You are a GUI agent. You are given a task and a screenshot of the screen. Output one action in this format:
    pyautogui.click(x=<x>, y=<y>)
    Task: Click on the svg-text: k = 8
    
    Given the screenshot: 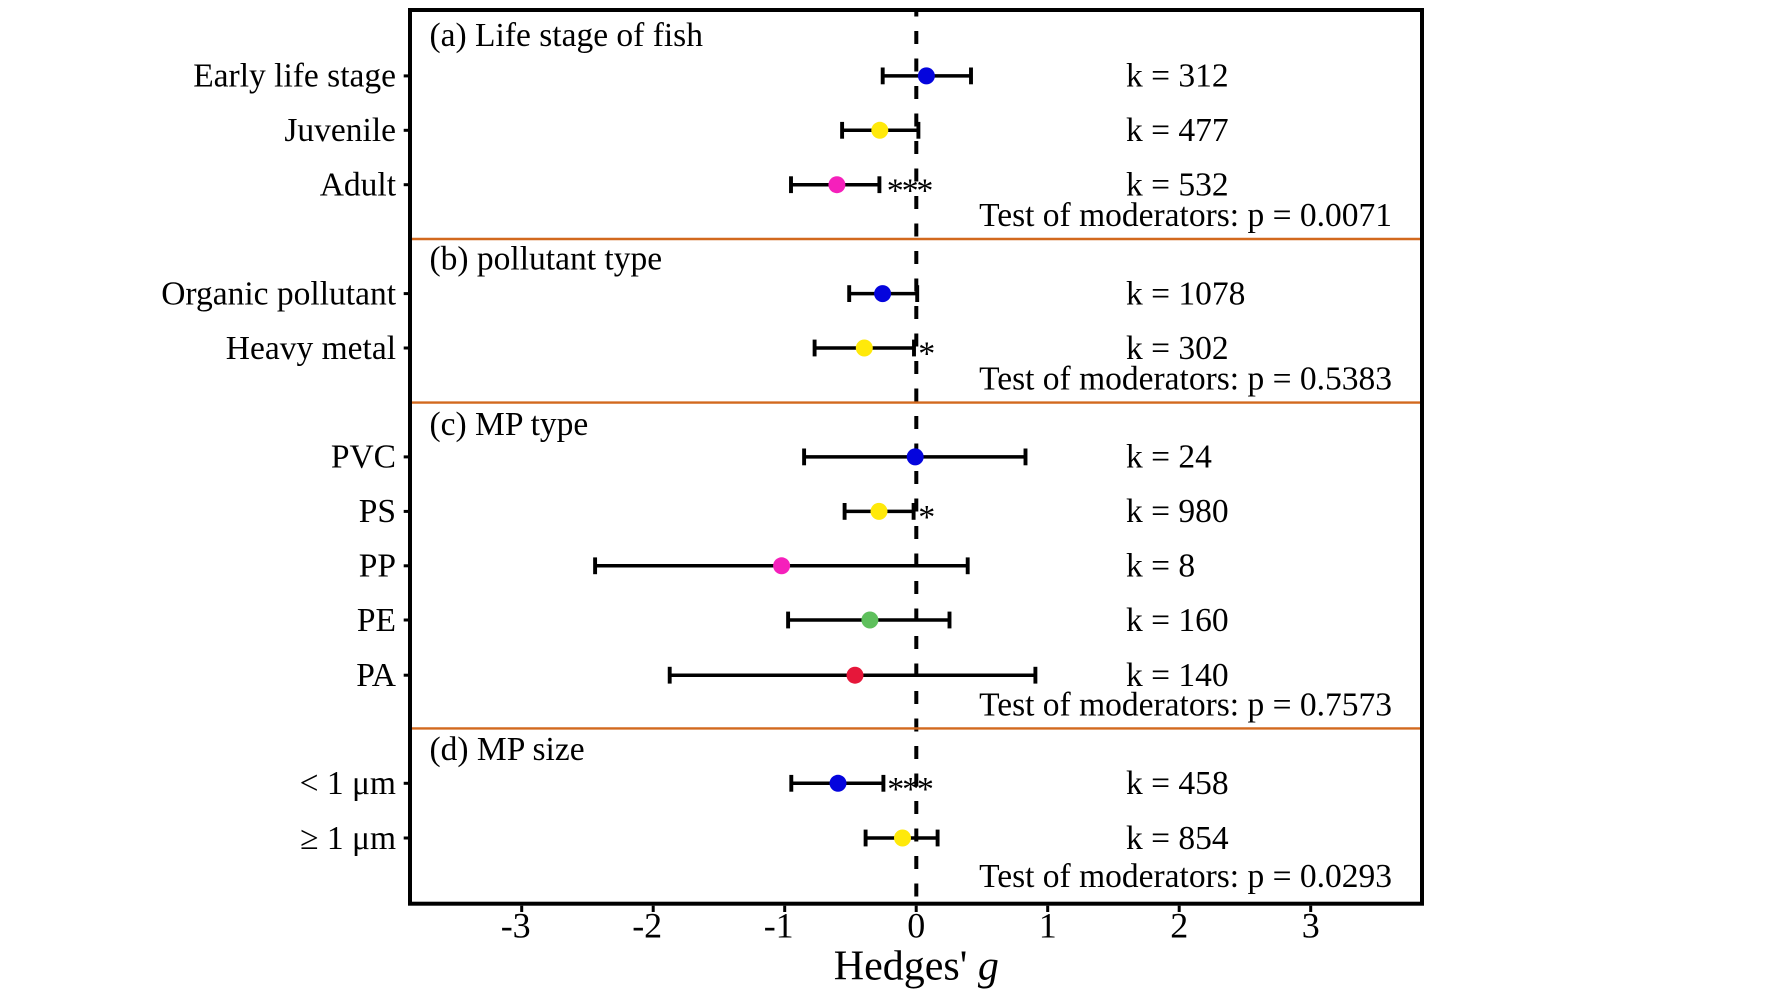 What is the action you would take?
    pyautogui.click(x=1160, y=566)
    